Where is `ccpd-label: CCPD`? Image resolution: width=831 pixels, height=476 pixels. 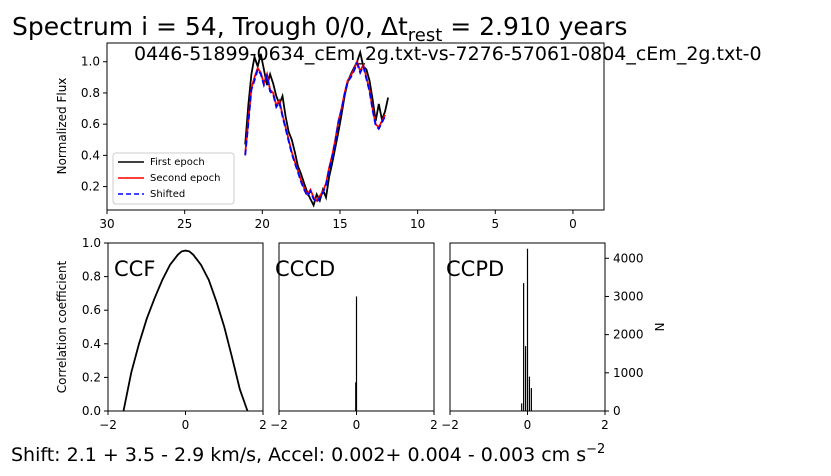
ccpd-label: CCPD is located at coordinates (475, 269).